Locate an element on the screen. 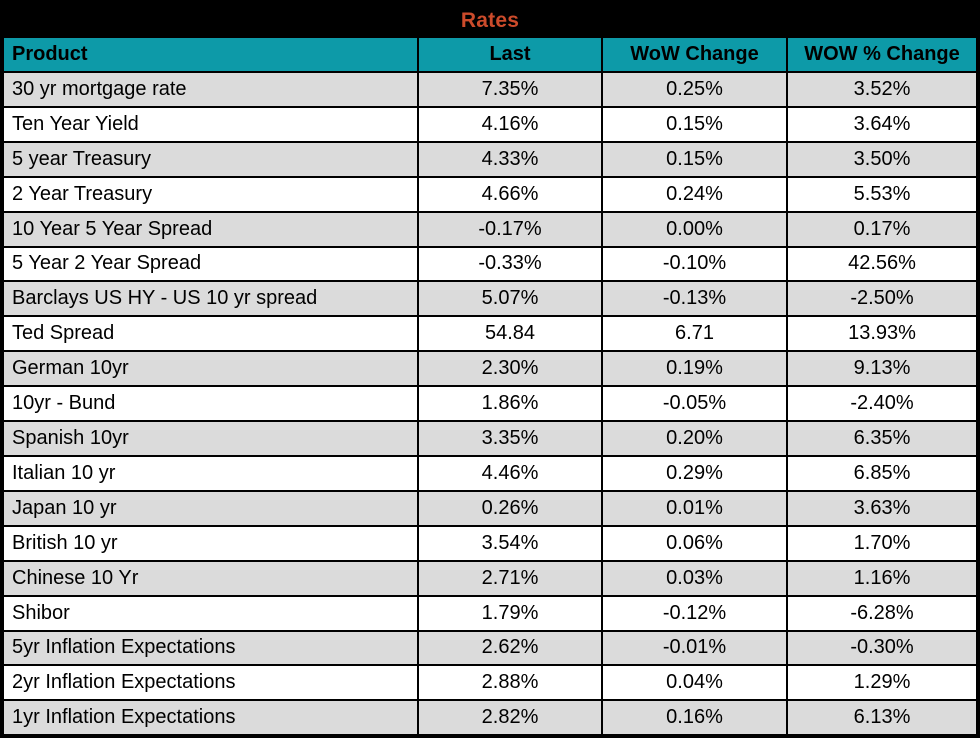  cell-product: Chinese 10 Yr is located at coordinates (211, 578).